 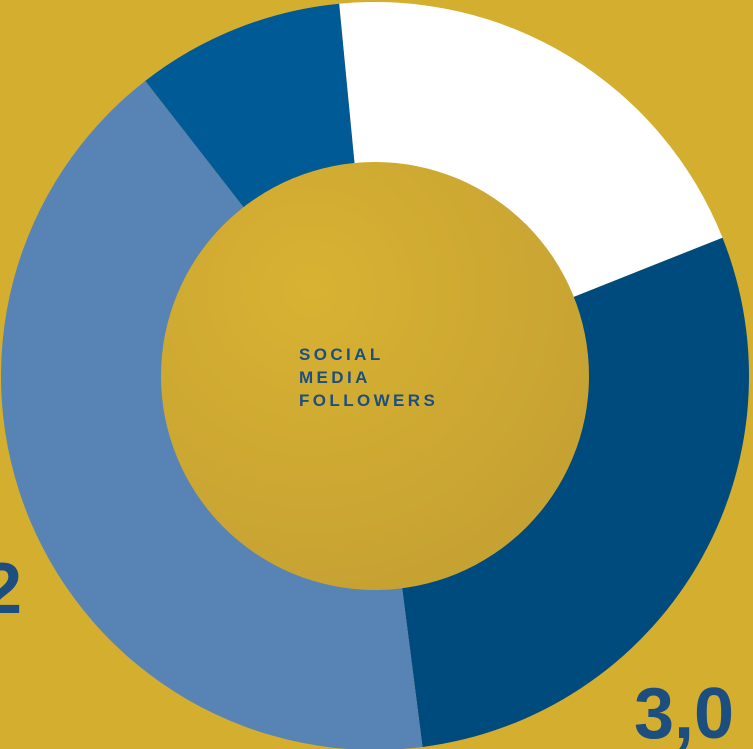 What do you see at coordinates (341, 354) in the screenshot?
I see `center-label-line-1: SOCIAL` at bounding box center [341, 354].